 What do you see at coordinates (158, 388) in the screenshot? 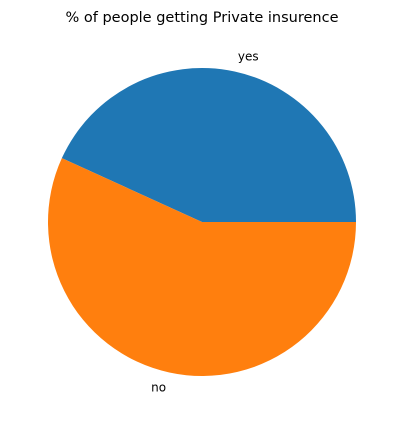
I see `pie-label-no: no` at bounding box center [158, 388].